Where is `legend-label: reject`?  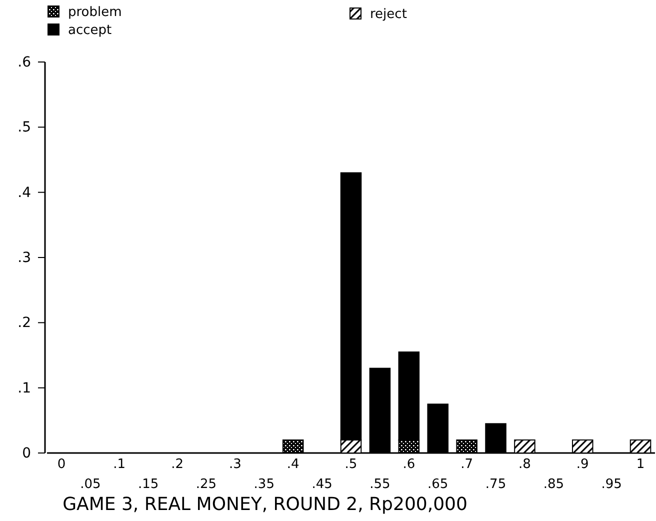
legend-label: reject is located at coordinates (388, 14).